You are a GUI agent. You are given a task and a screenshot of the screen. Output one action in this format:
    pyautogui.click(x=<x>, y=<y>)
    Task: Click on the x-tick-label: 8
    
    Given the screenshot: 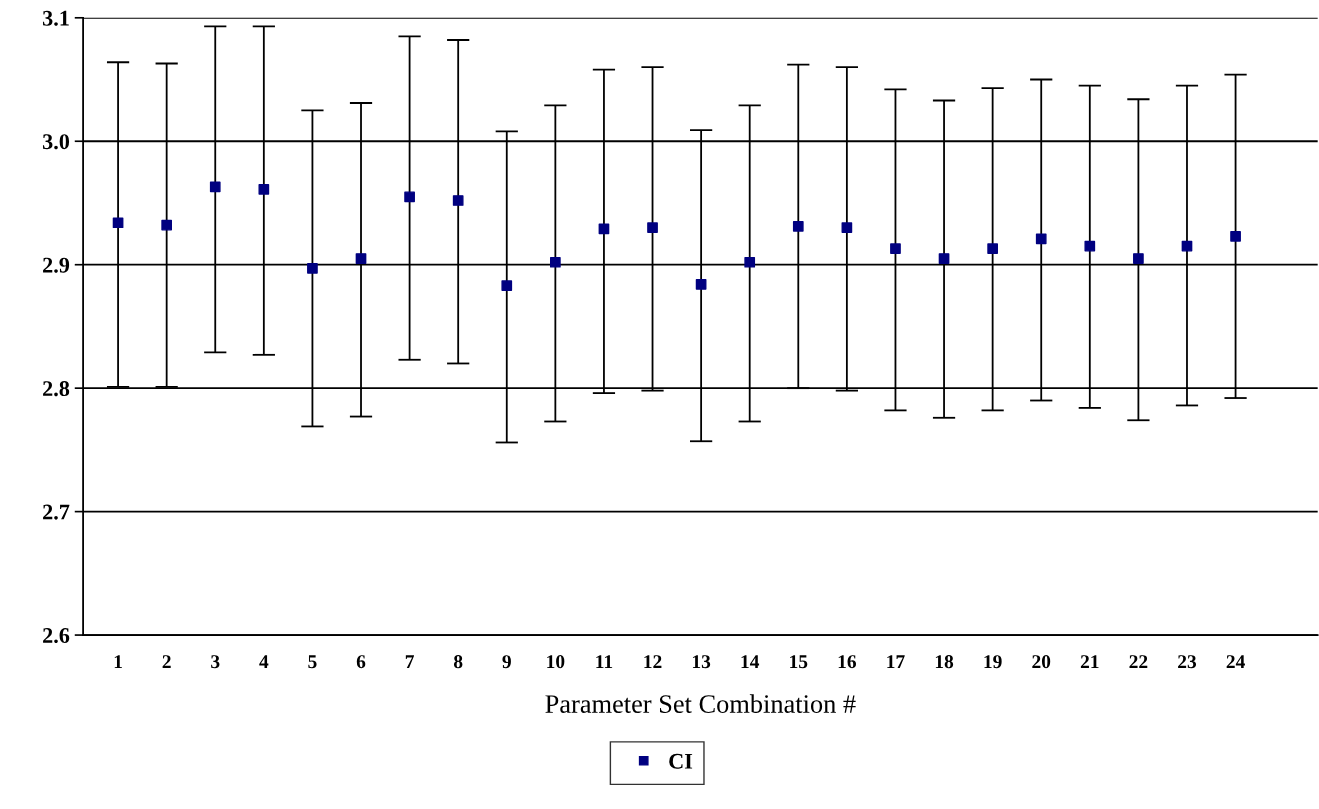 What is the action you would take?
    pyautogui.click(x=458, y=662)
    